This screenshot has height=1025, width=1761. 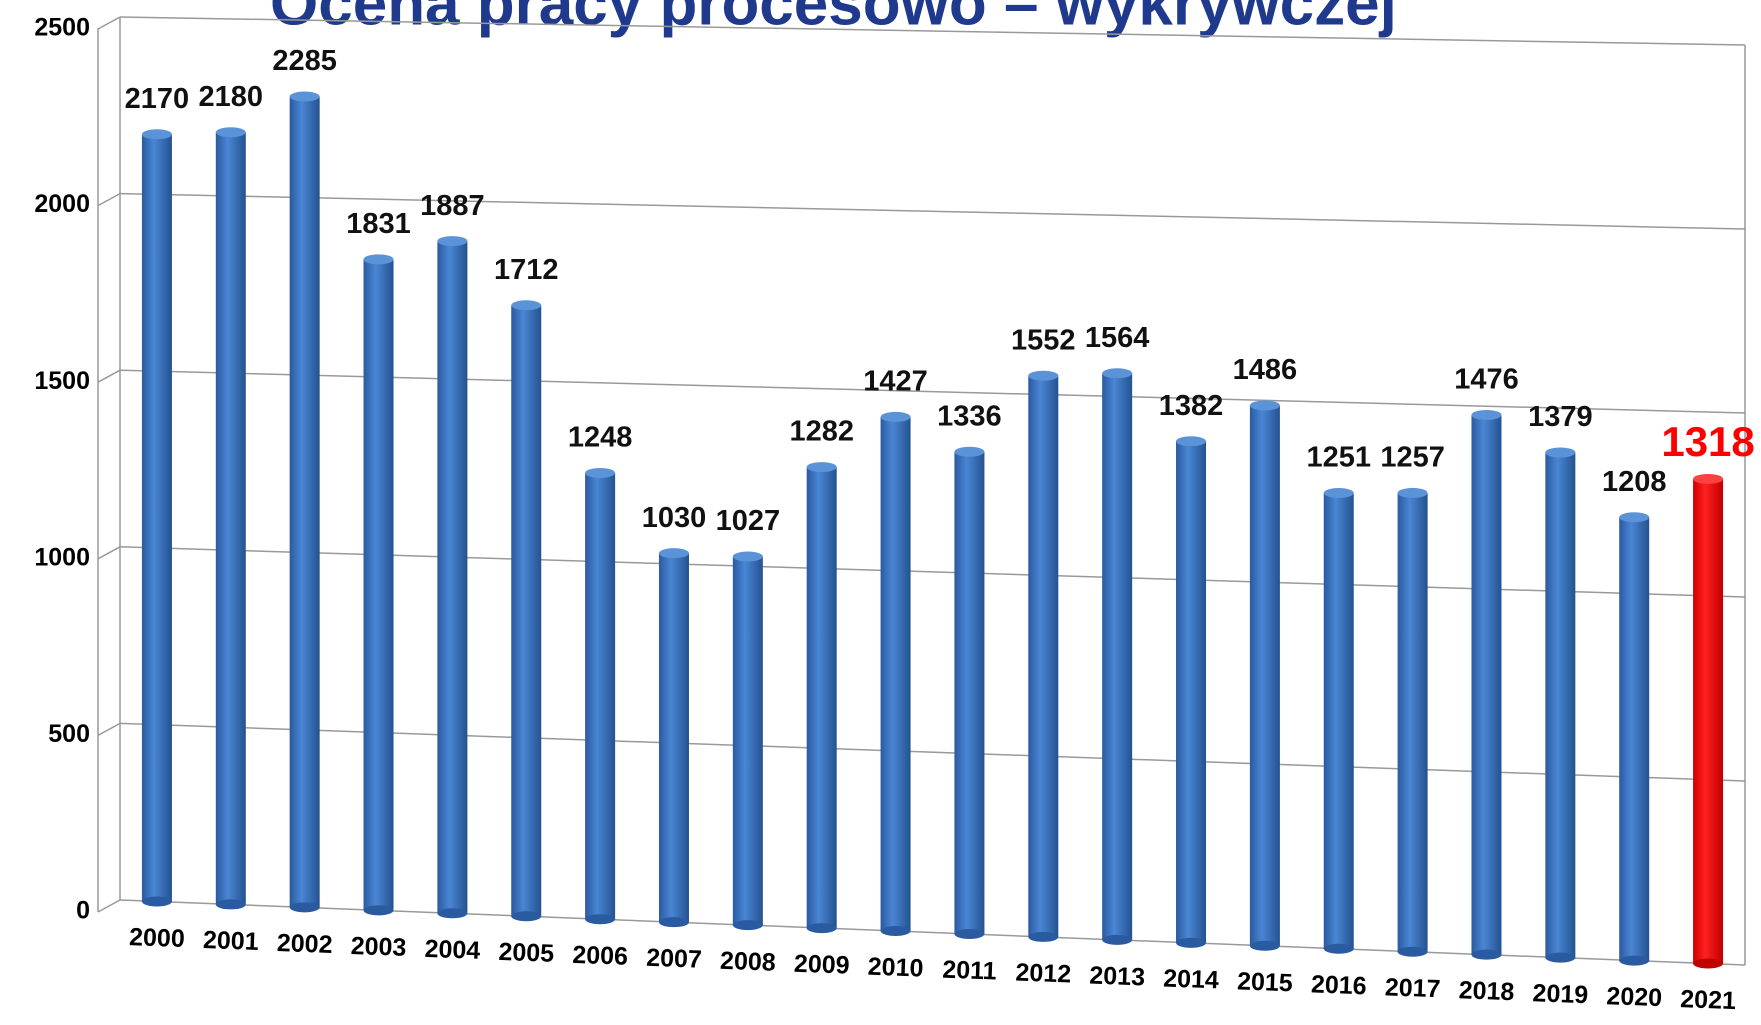 I want to click on value-label: 1248, so click(x=600, y=438).